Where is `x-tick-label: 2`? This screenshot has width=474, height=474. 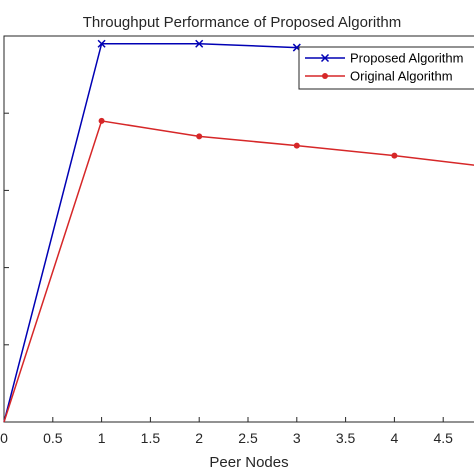 x-tick-label: 2 is located at coordinates (199, 438).